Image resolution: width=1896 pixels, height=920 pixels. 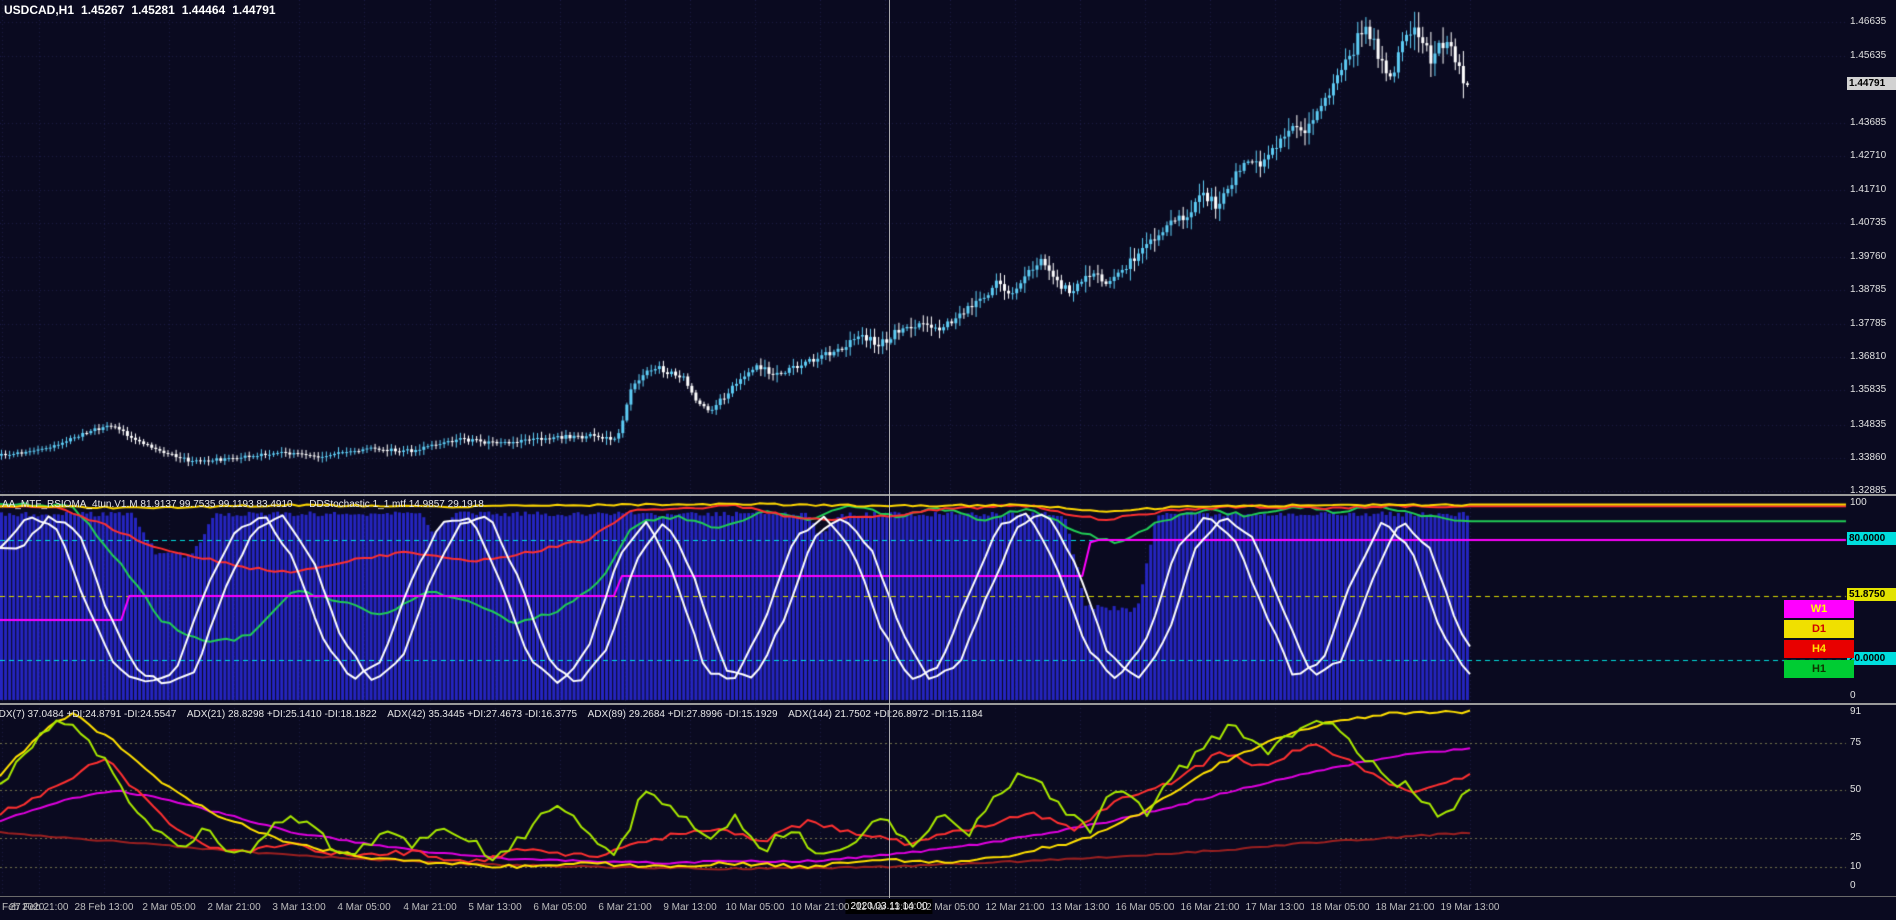 I want to click on time-label: 17 Mar 13:00, so click(x=1275, y=907).